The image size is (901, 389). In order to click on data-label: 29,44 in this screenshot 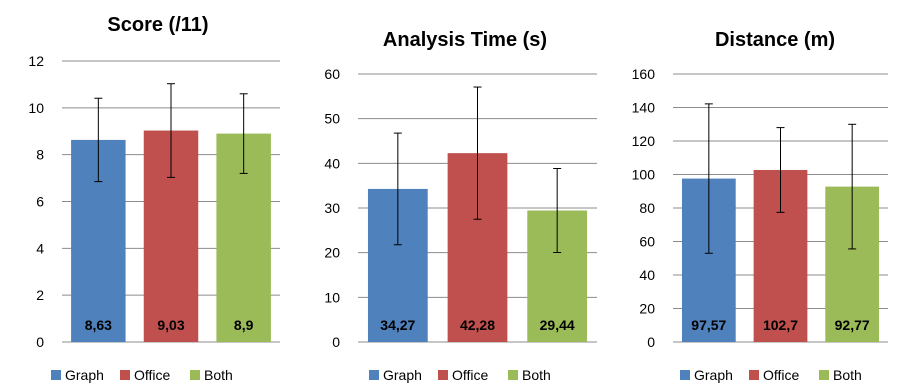, I will do `click(557, 325)`.